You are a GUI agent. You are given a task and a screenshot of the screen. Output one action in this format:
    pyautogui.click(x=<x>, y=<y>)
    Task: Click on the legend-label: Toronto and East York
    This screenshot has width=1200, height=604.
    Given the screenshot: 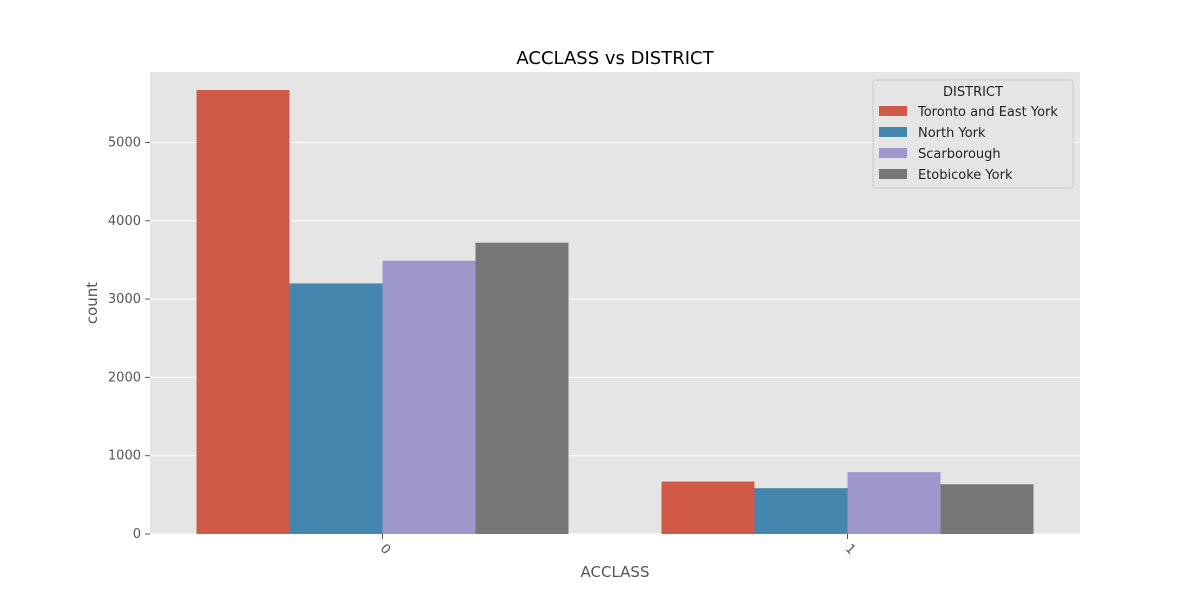 What is the action you would take?
    pyautogui.click(x=987, y=112)
    